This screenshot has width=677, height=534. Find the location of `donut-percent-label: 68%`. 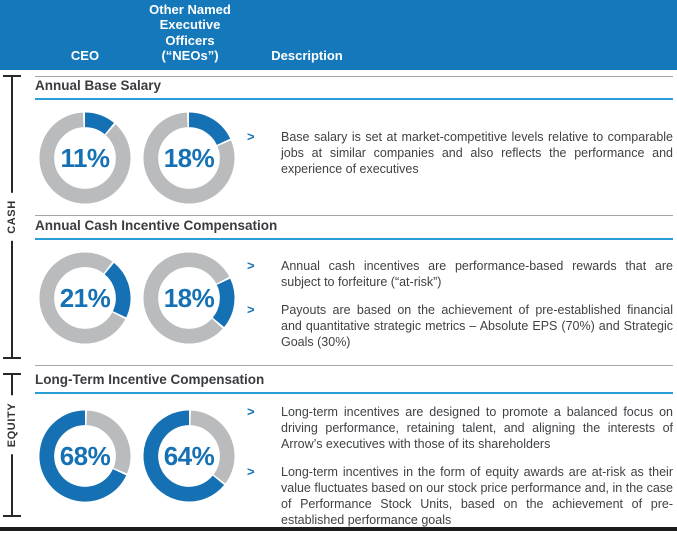

donut-percent-label: 68% is located at coordinates (85, 455).